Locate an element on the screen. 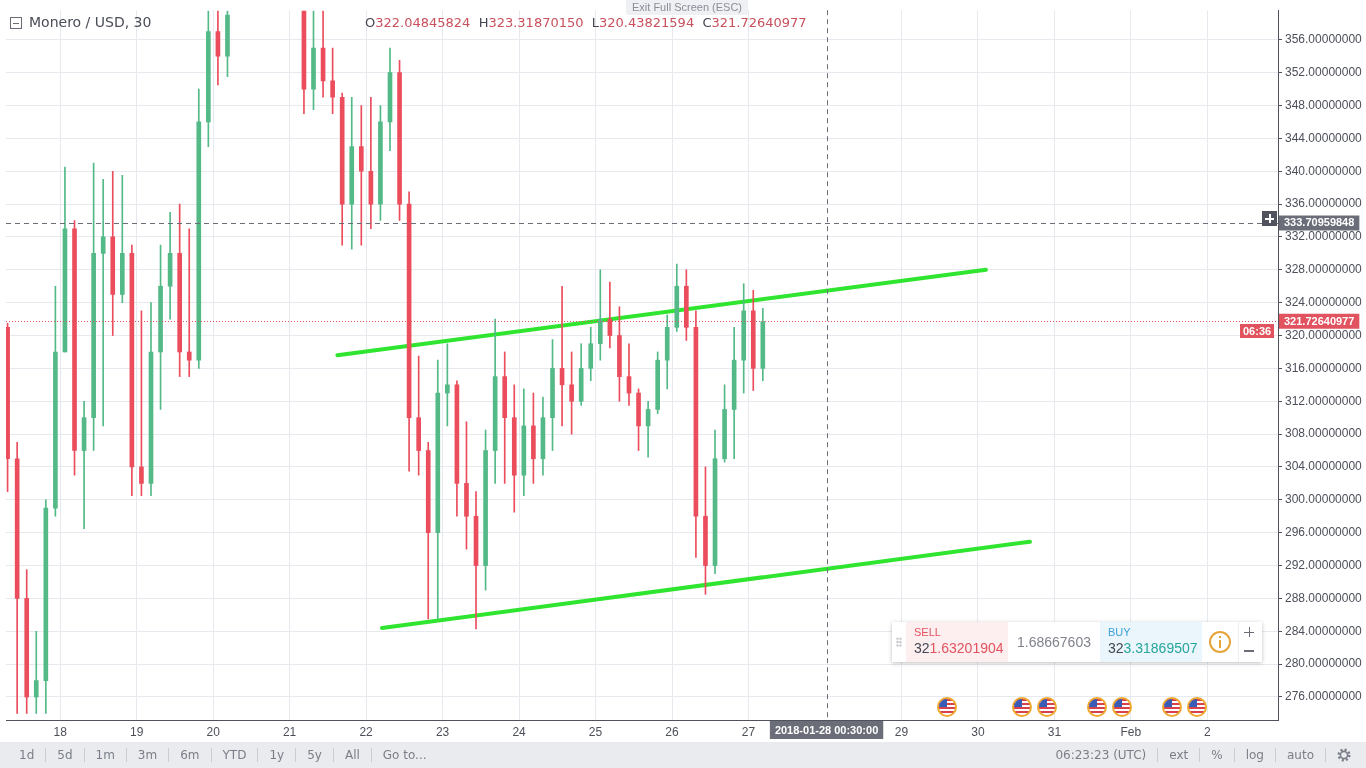 The width and height of the screenshot is (1366, 768). text: YTD is located at coordinates (235, 755).